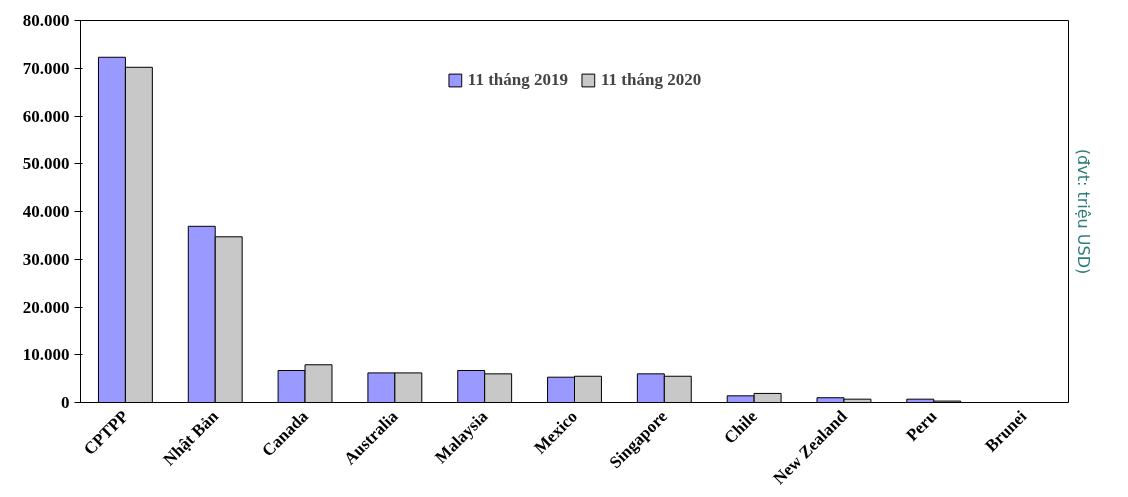 The height and width of the screenshot is (497, 1128). I want to click on y-tick-label: 0, so click(65, 402).